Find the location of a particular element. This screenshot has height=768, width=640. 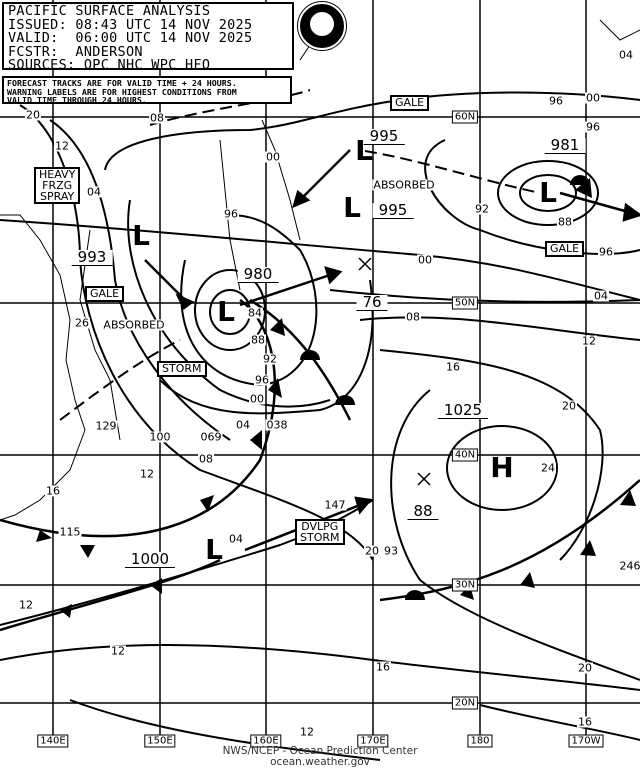

isobar-label: 100 is located at coordinates (160, 437).